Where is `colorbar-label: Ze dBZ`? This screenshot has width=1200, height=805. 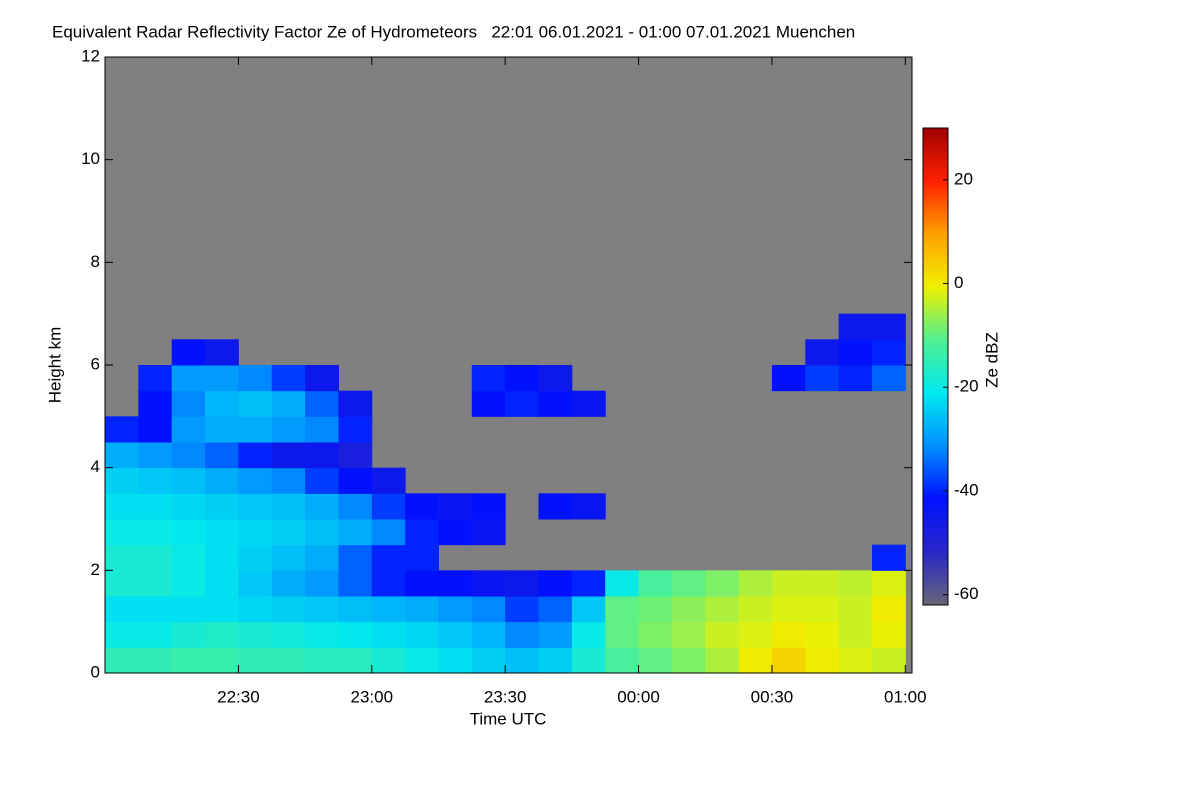 colorbar-label: Ze dBZ is located at coordinates (991, 360).